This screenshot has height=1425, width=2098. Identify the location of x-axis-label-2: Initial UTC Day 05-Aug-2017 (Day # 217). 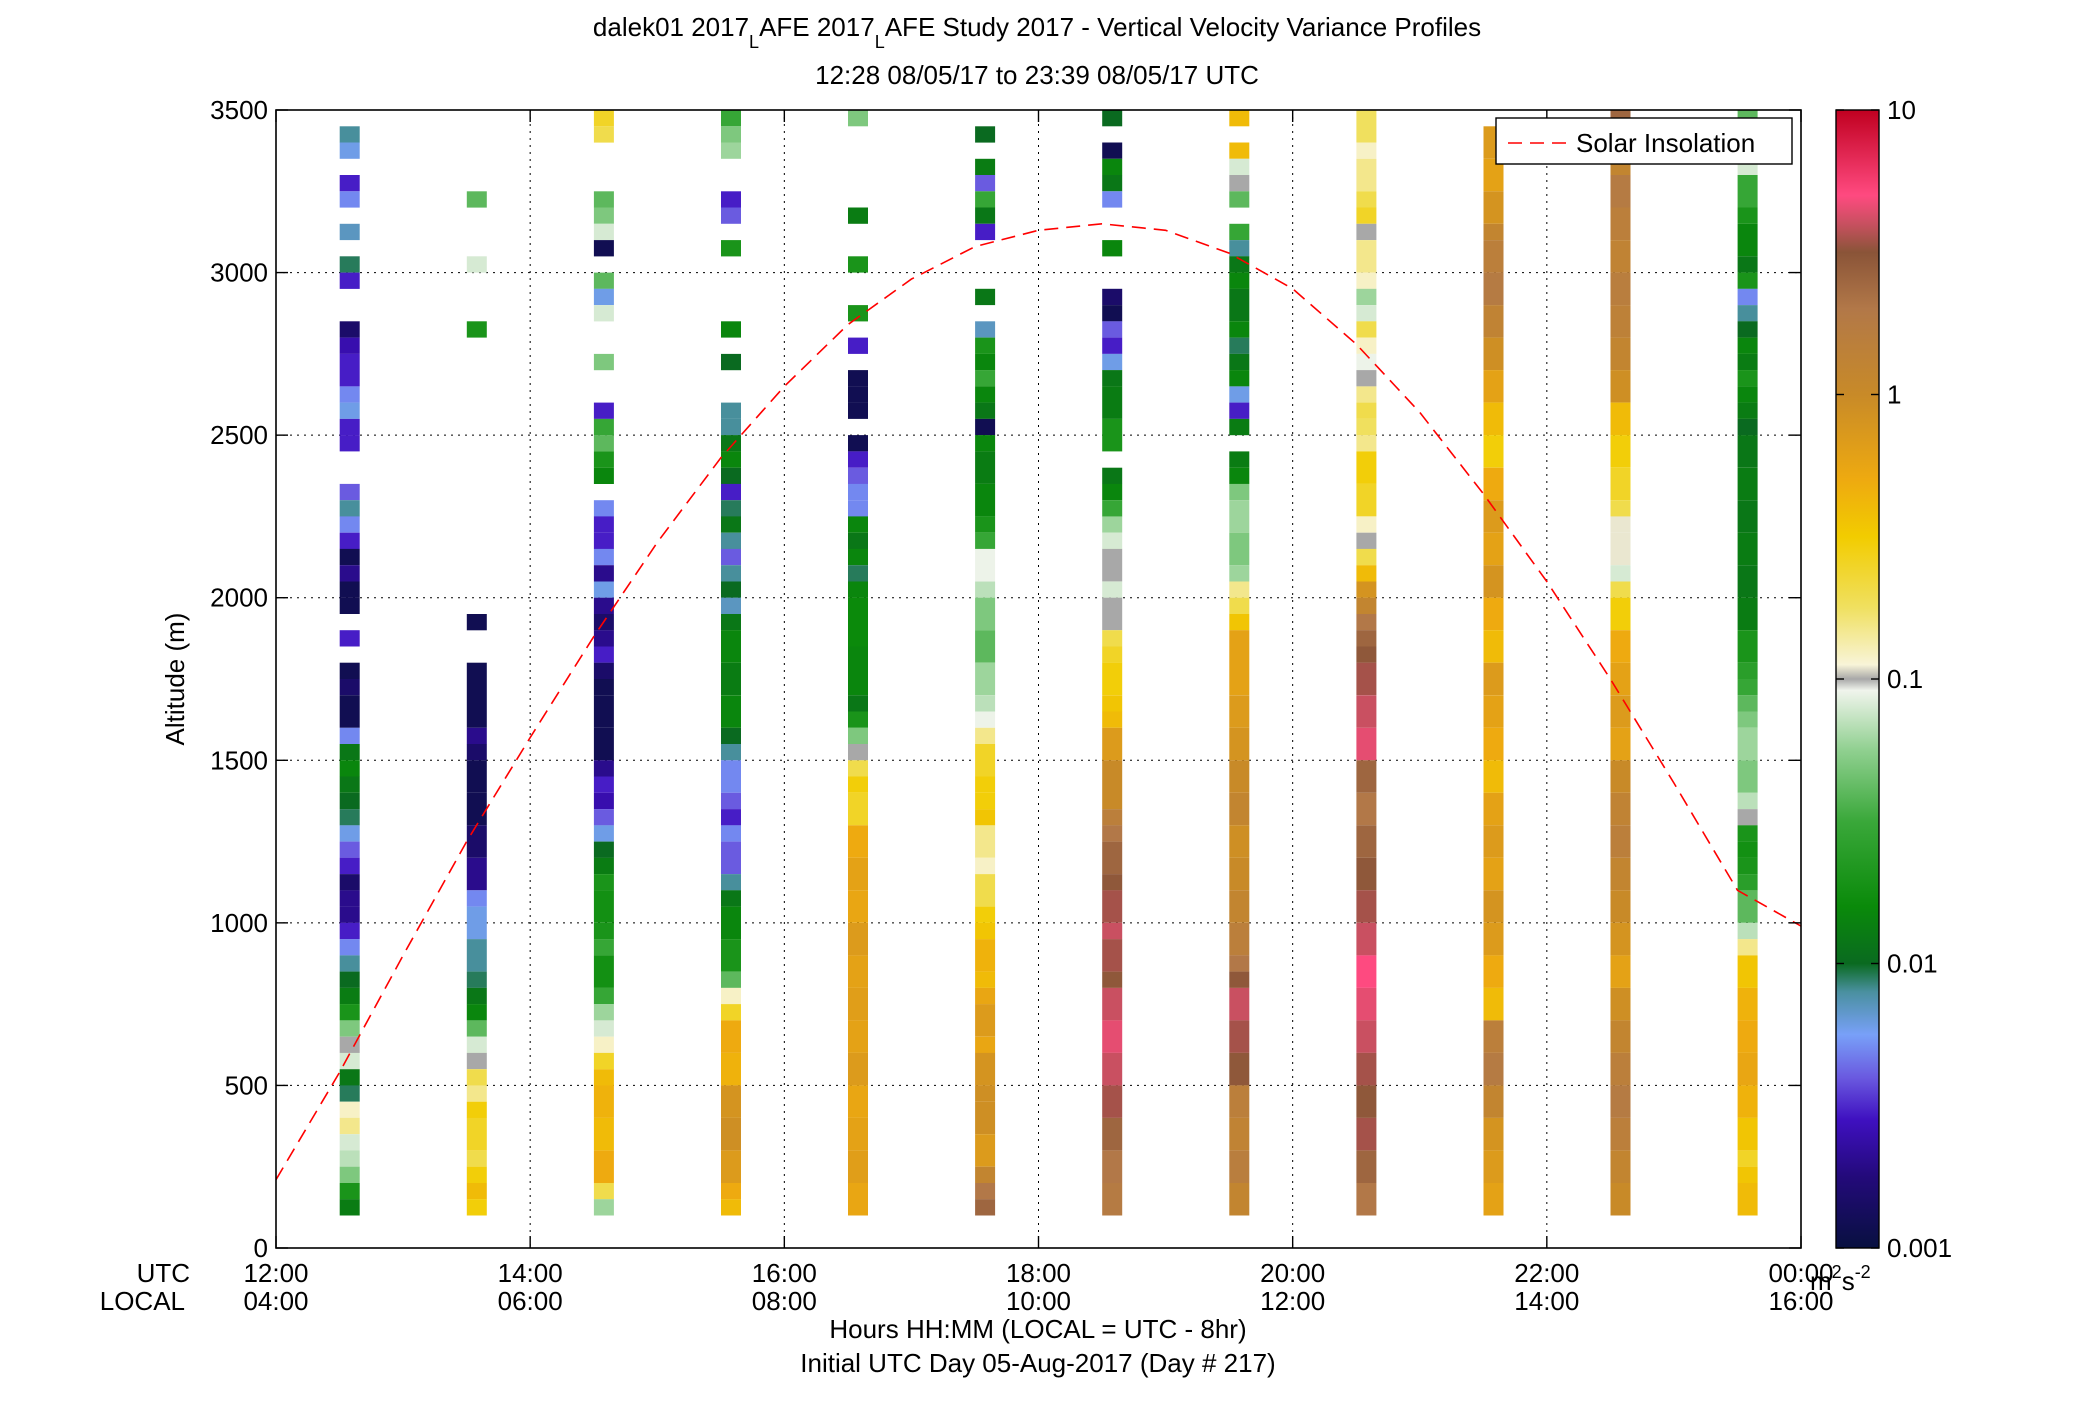
(1037, 1363).